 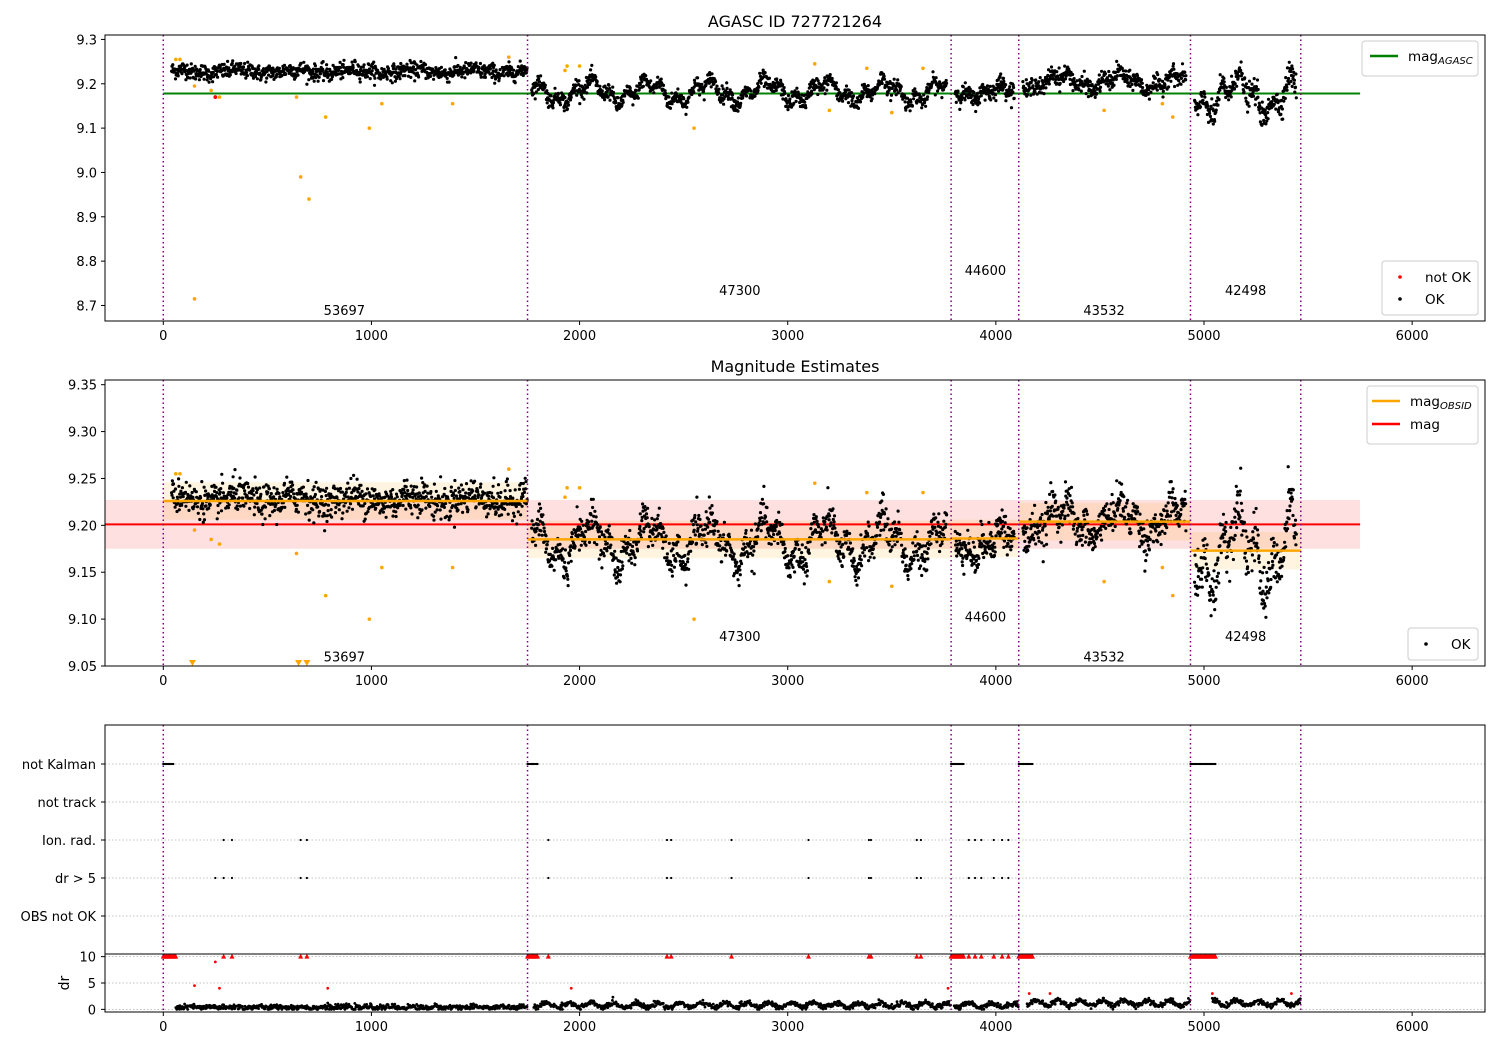 What do you see at coordinates (891, 112) in the screenshot?
I see `flagged-data-point` at bounding box center [891, 112].